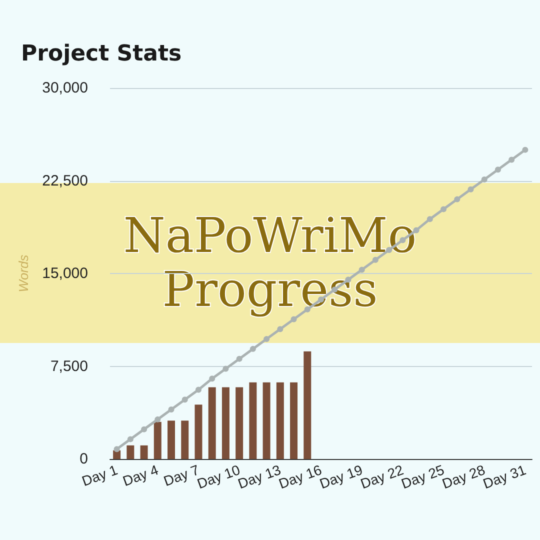 Image resolution: width=540 pixels, height=540 pixels. I want to click on annotation: NaPoWriMo Progress, so click(270, 263).